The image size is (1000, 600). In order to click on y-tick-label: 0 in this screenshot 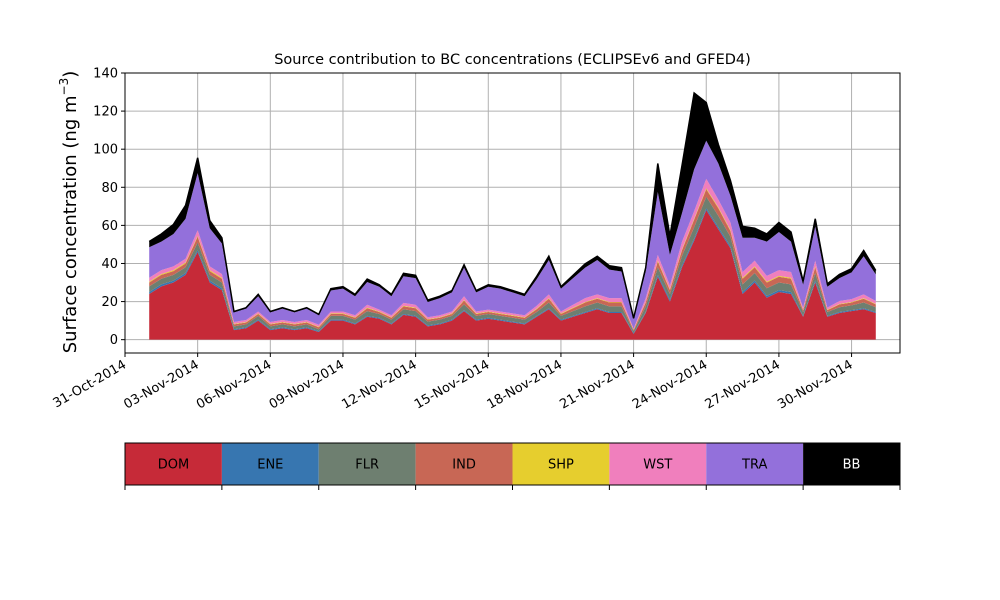, I will do `click(114, 340)`.